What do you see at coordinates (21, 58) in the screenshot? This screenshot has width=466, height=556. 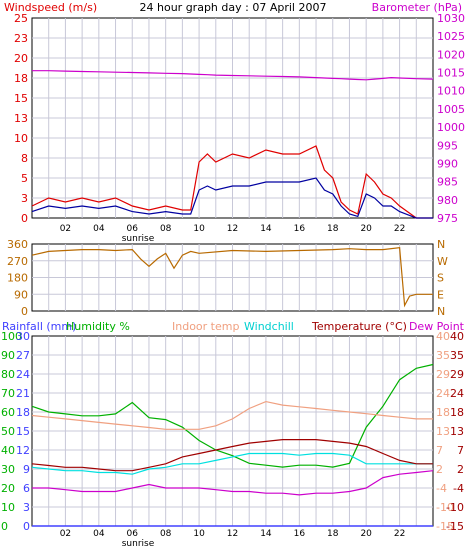 I see `windspeed-tick-label: 20` at bounding box center [21, 58].